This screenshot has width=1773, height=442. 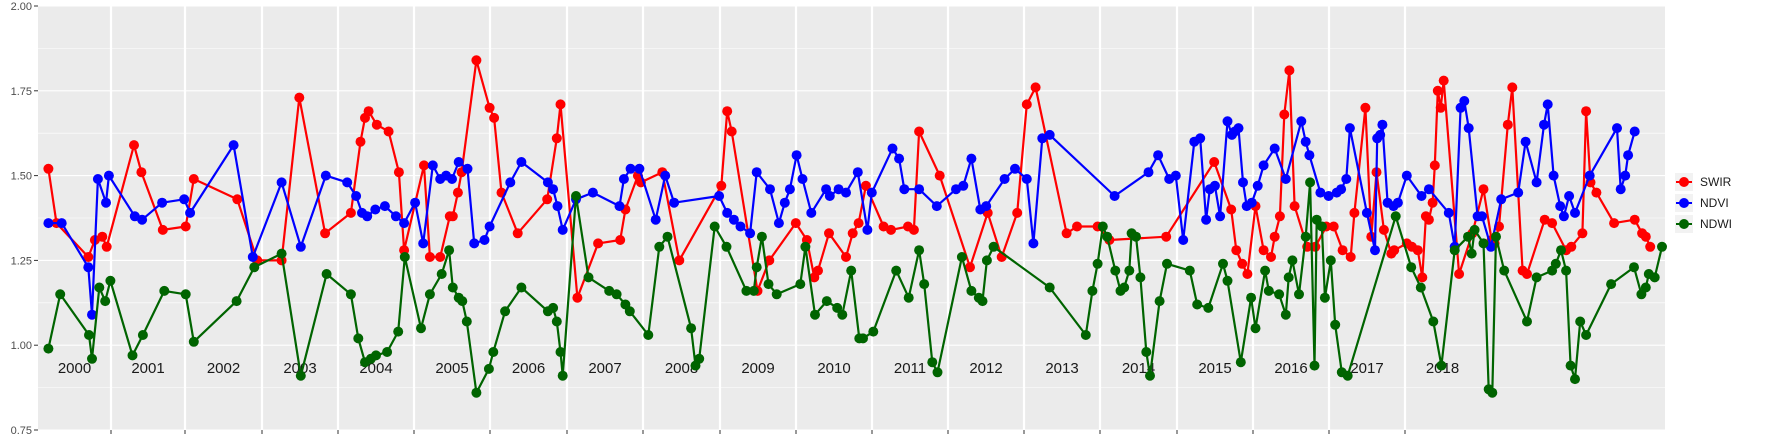 I want to click on year-label: 2008, so click(x=681, y=368).